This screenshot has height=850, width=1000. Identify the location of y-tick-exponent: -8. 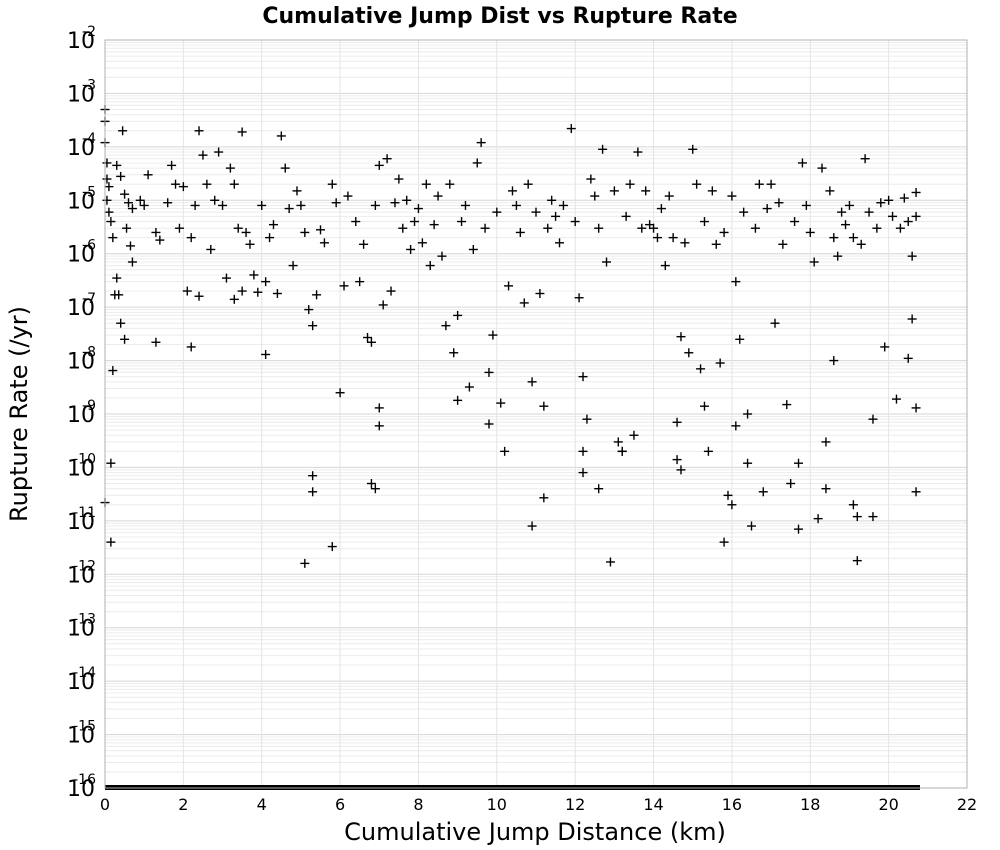
(89, 353).